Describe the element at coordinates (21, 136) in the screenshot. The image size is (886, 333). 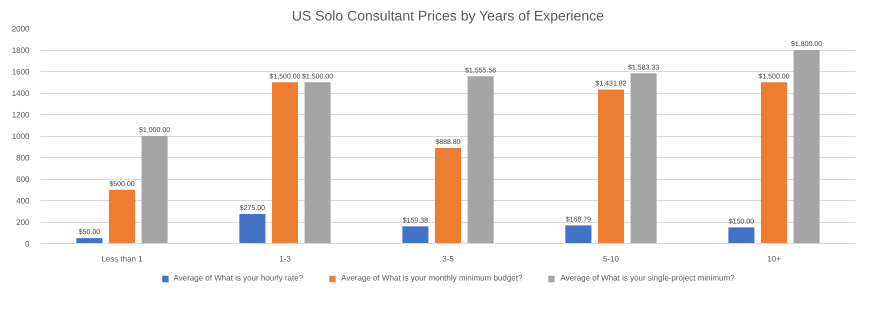
I see `y-tick-label: 1000` at that location.